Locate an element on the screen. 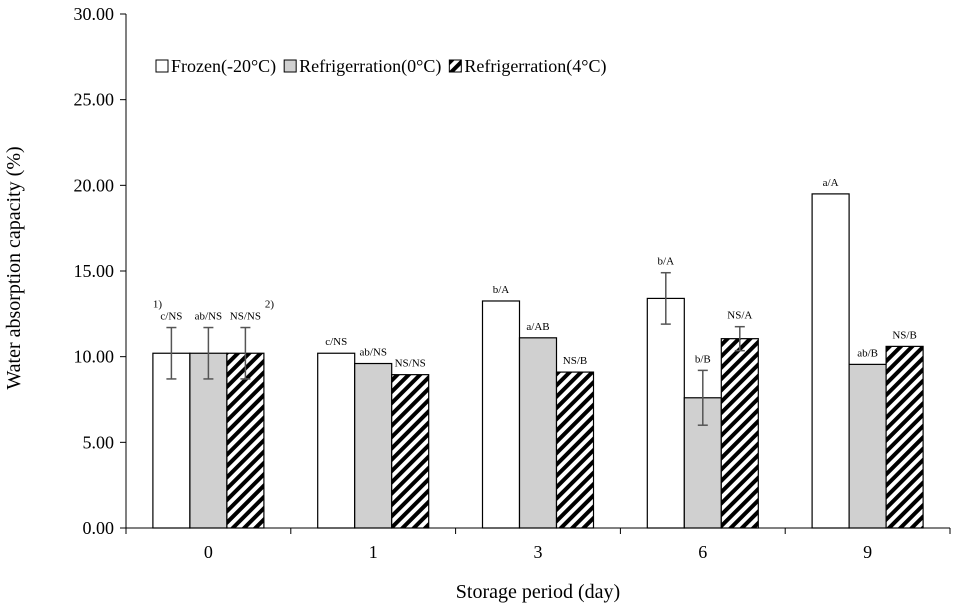 This screenshot has width=956, height=607. y-tick-label: 20.00 is located at coordinates (94, 185).